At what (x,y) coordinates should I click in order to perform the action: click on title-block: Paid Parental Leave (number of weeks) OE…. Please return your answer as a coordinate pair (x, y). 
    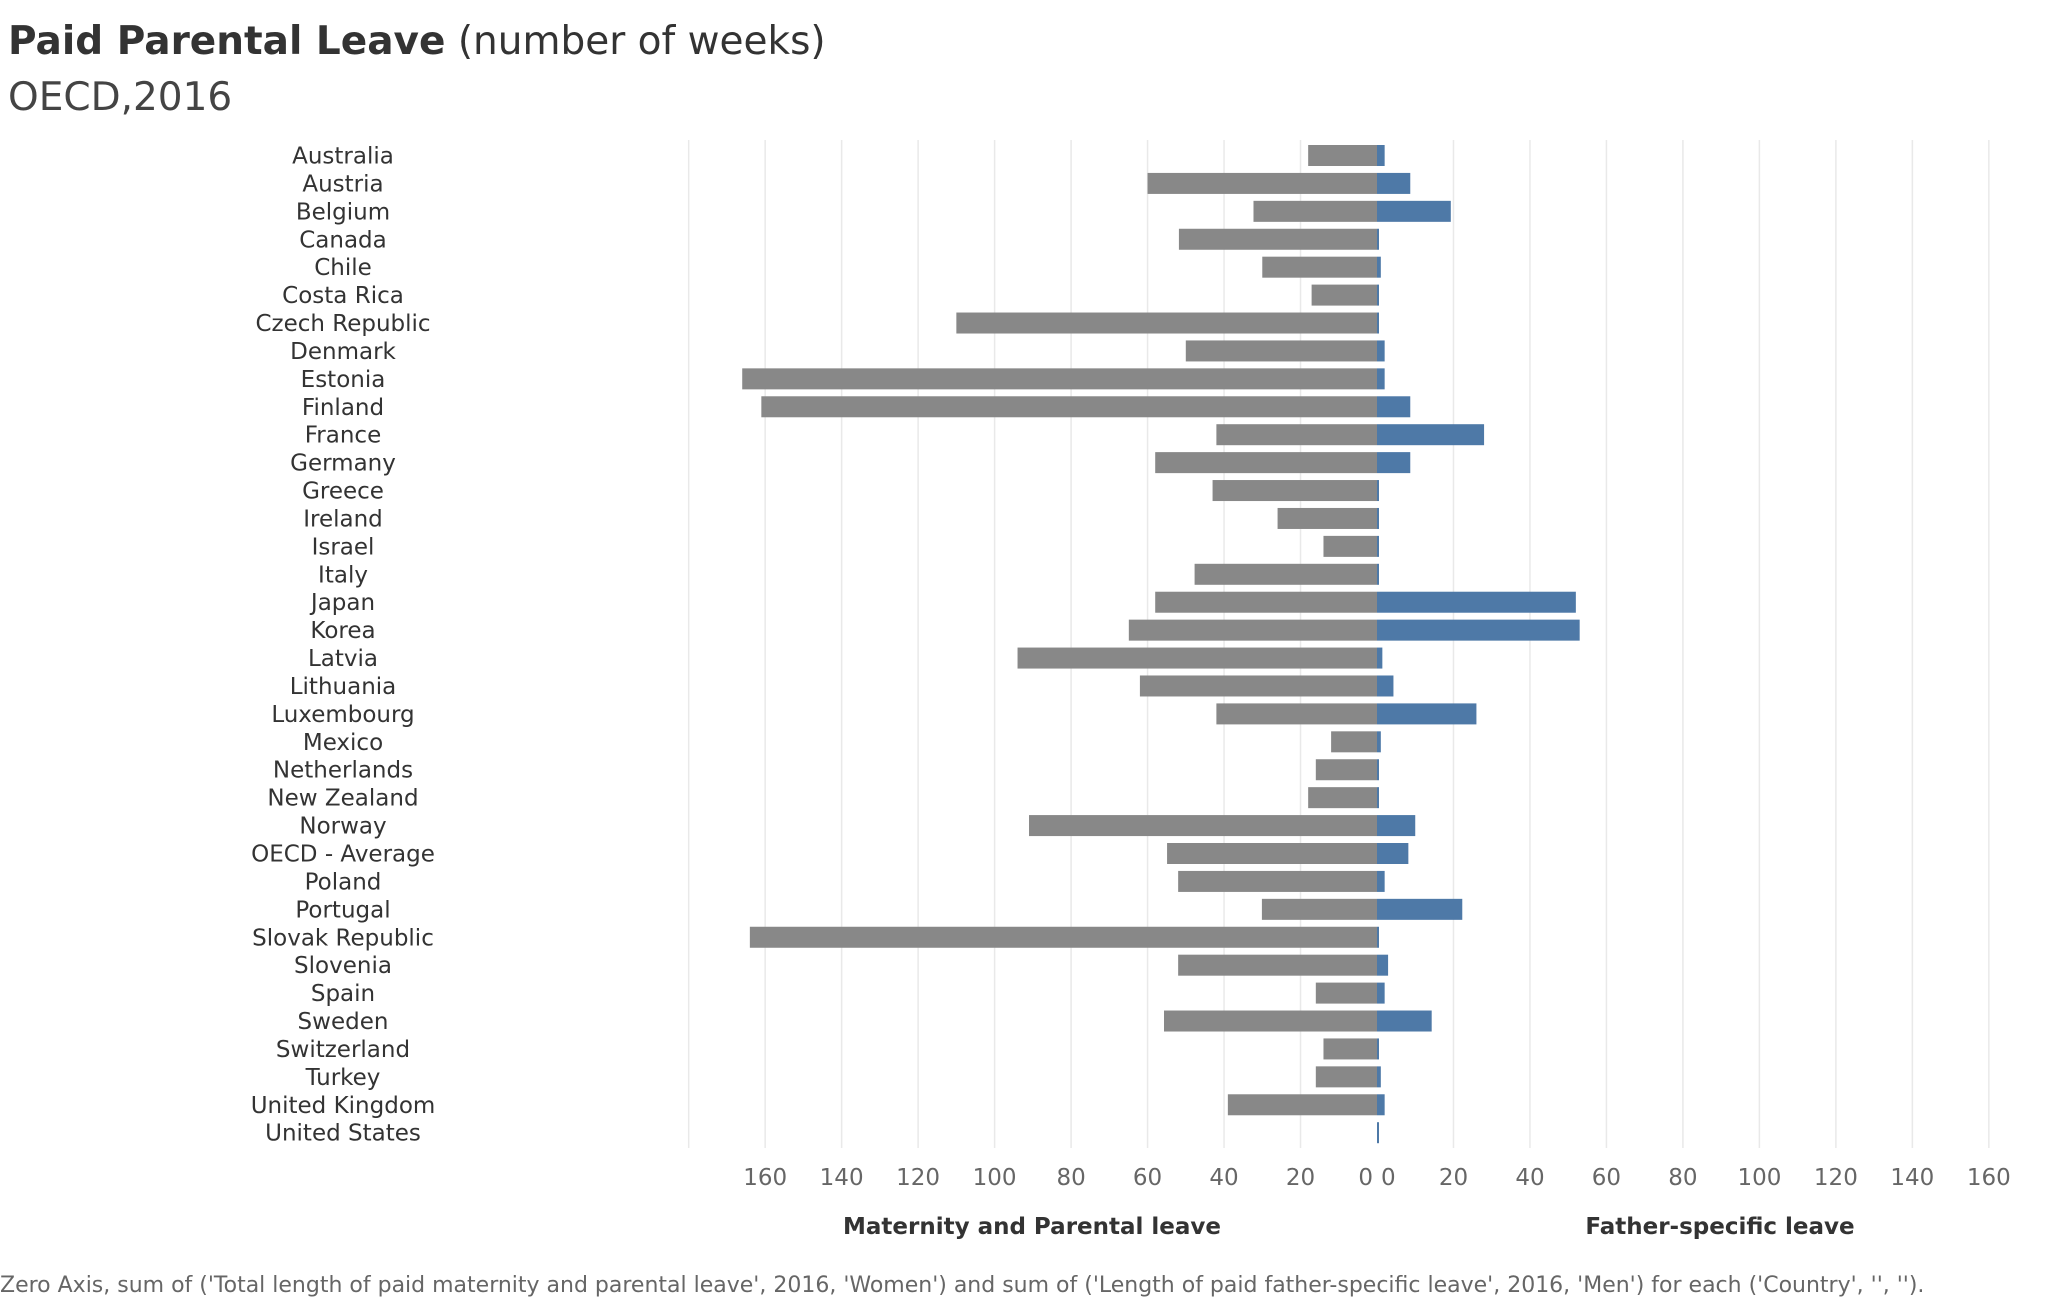
    Looking at the image, I should click on (417, 70).